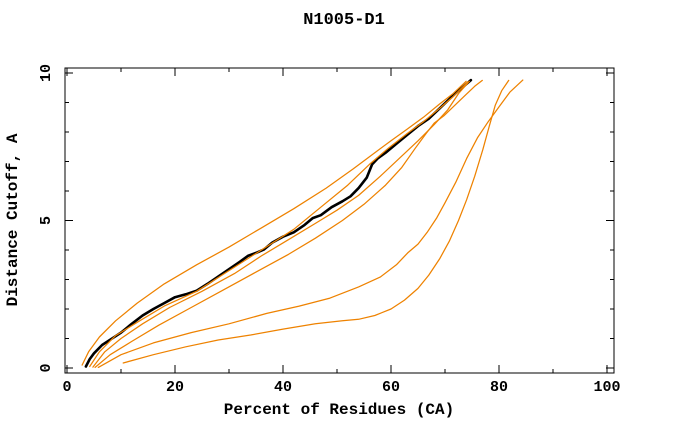  I want to click on x-tick-label: 60, so click(391, 387).